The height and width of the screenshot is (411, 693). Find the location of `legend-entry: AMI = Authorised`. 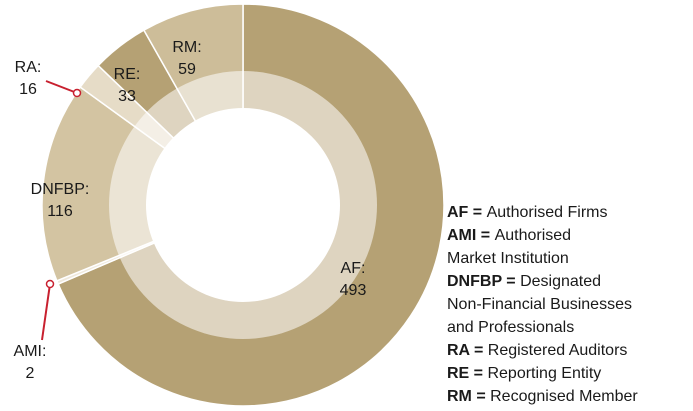

legend-entry: AMI = Authorised is located at coordinates (509, 235).